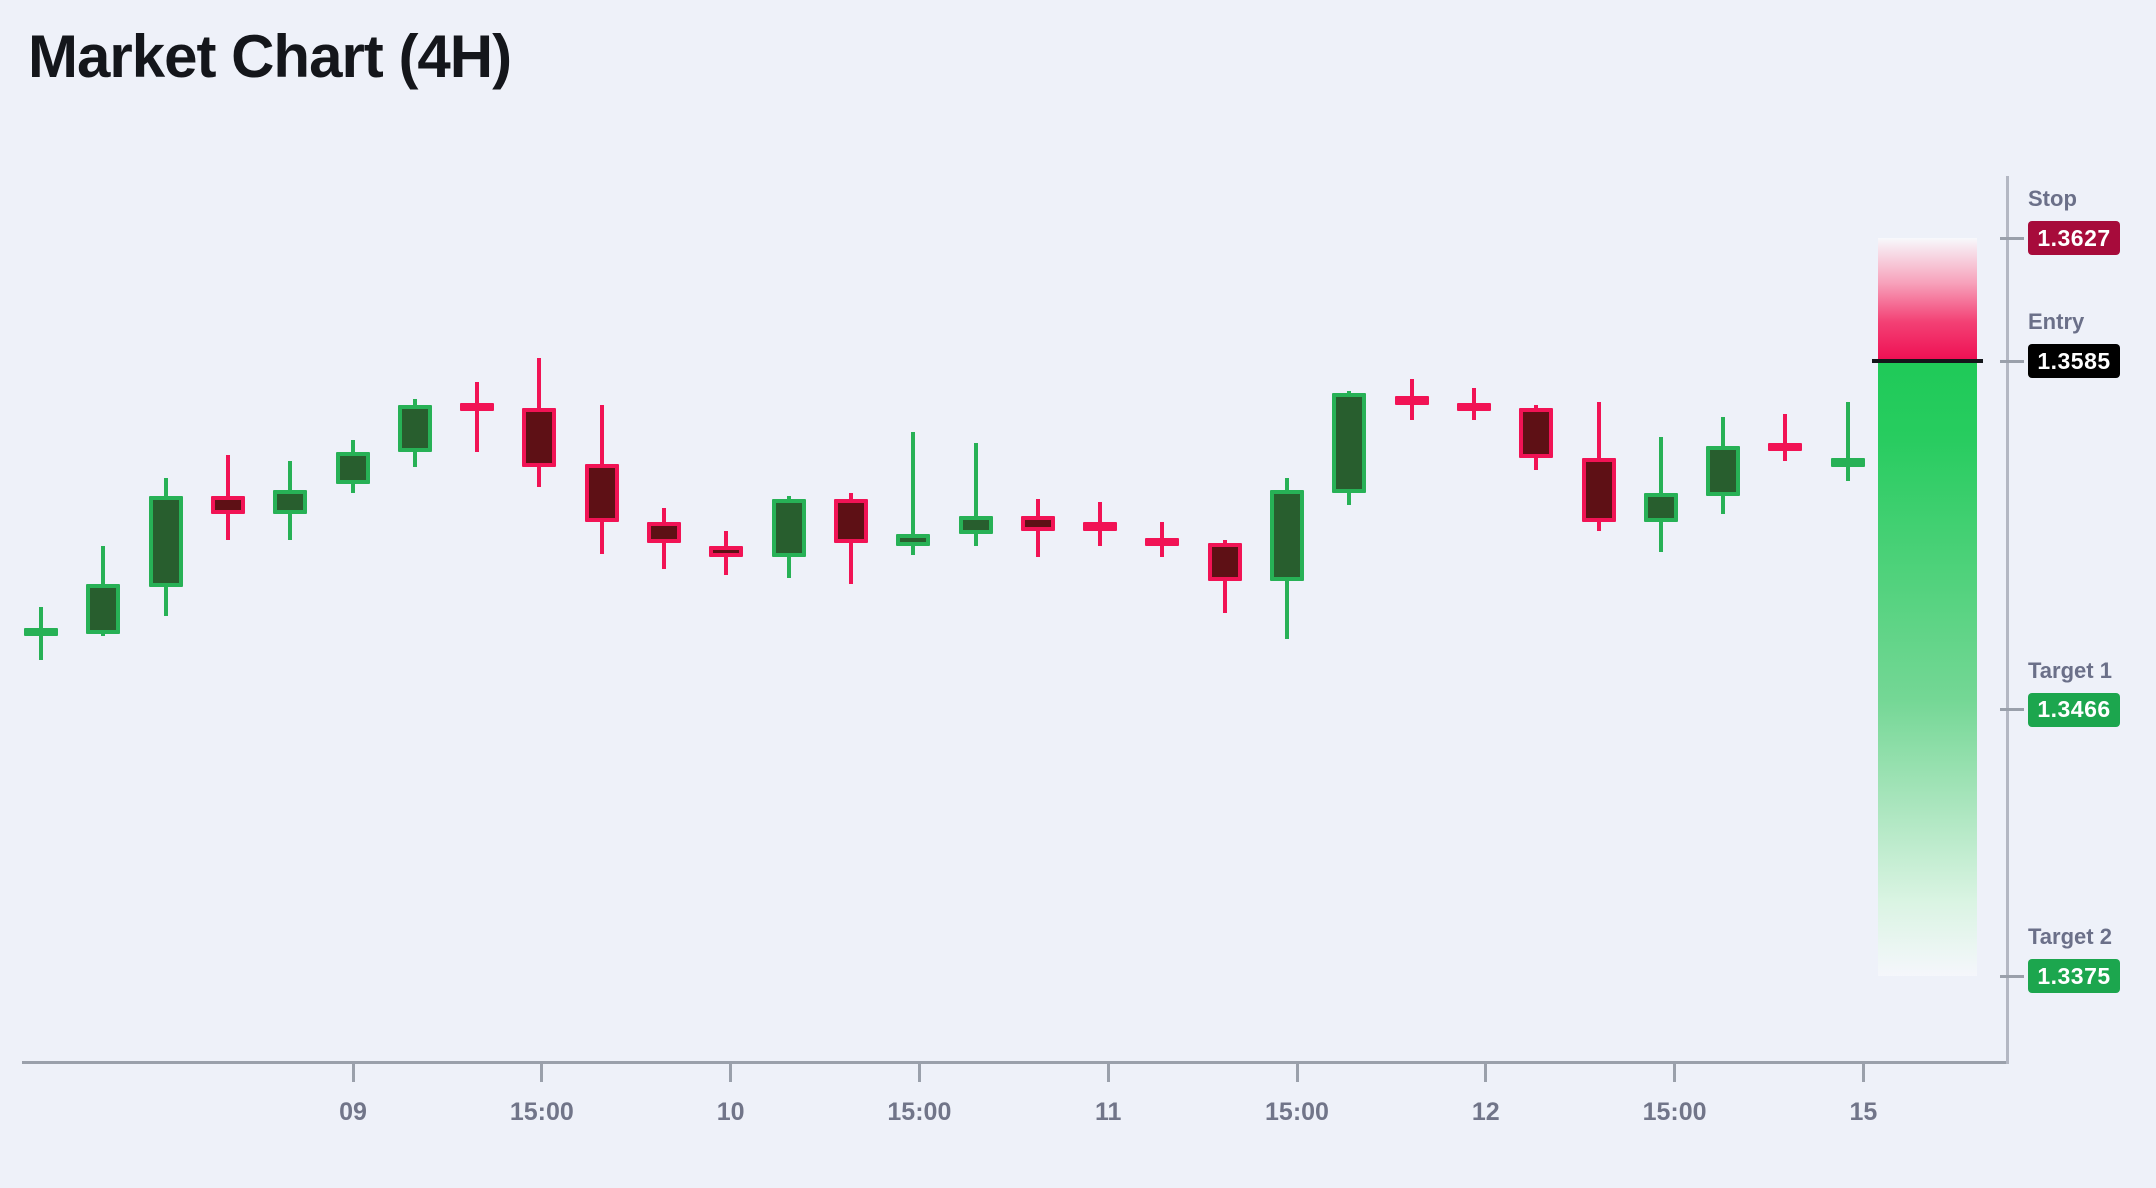 This screenshot has width=2156, height=1188. What do you see at coordinates (1863, 1112) in the screenshot?
I see `x-axis-tick-label: 15` at bounding box center [1863, 1112].